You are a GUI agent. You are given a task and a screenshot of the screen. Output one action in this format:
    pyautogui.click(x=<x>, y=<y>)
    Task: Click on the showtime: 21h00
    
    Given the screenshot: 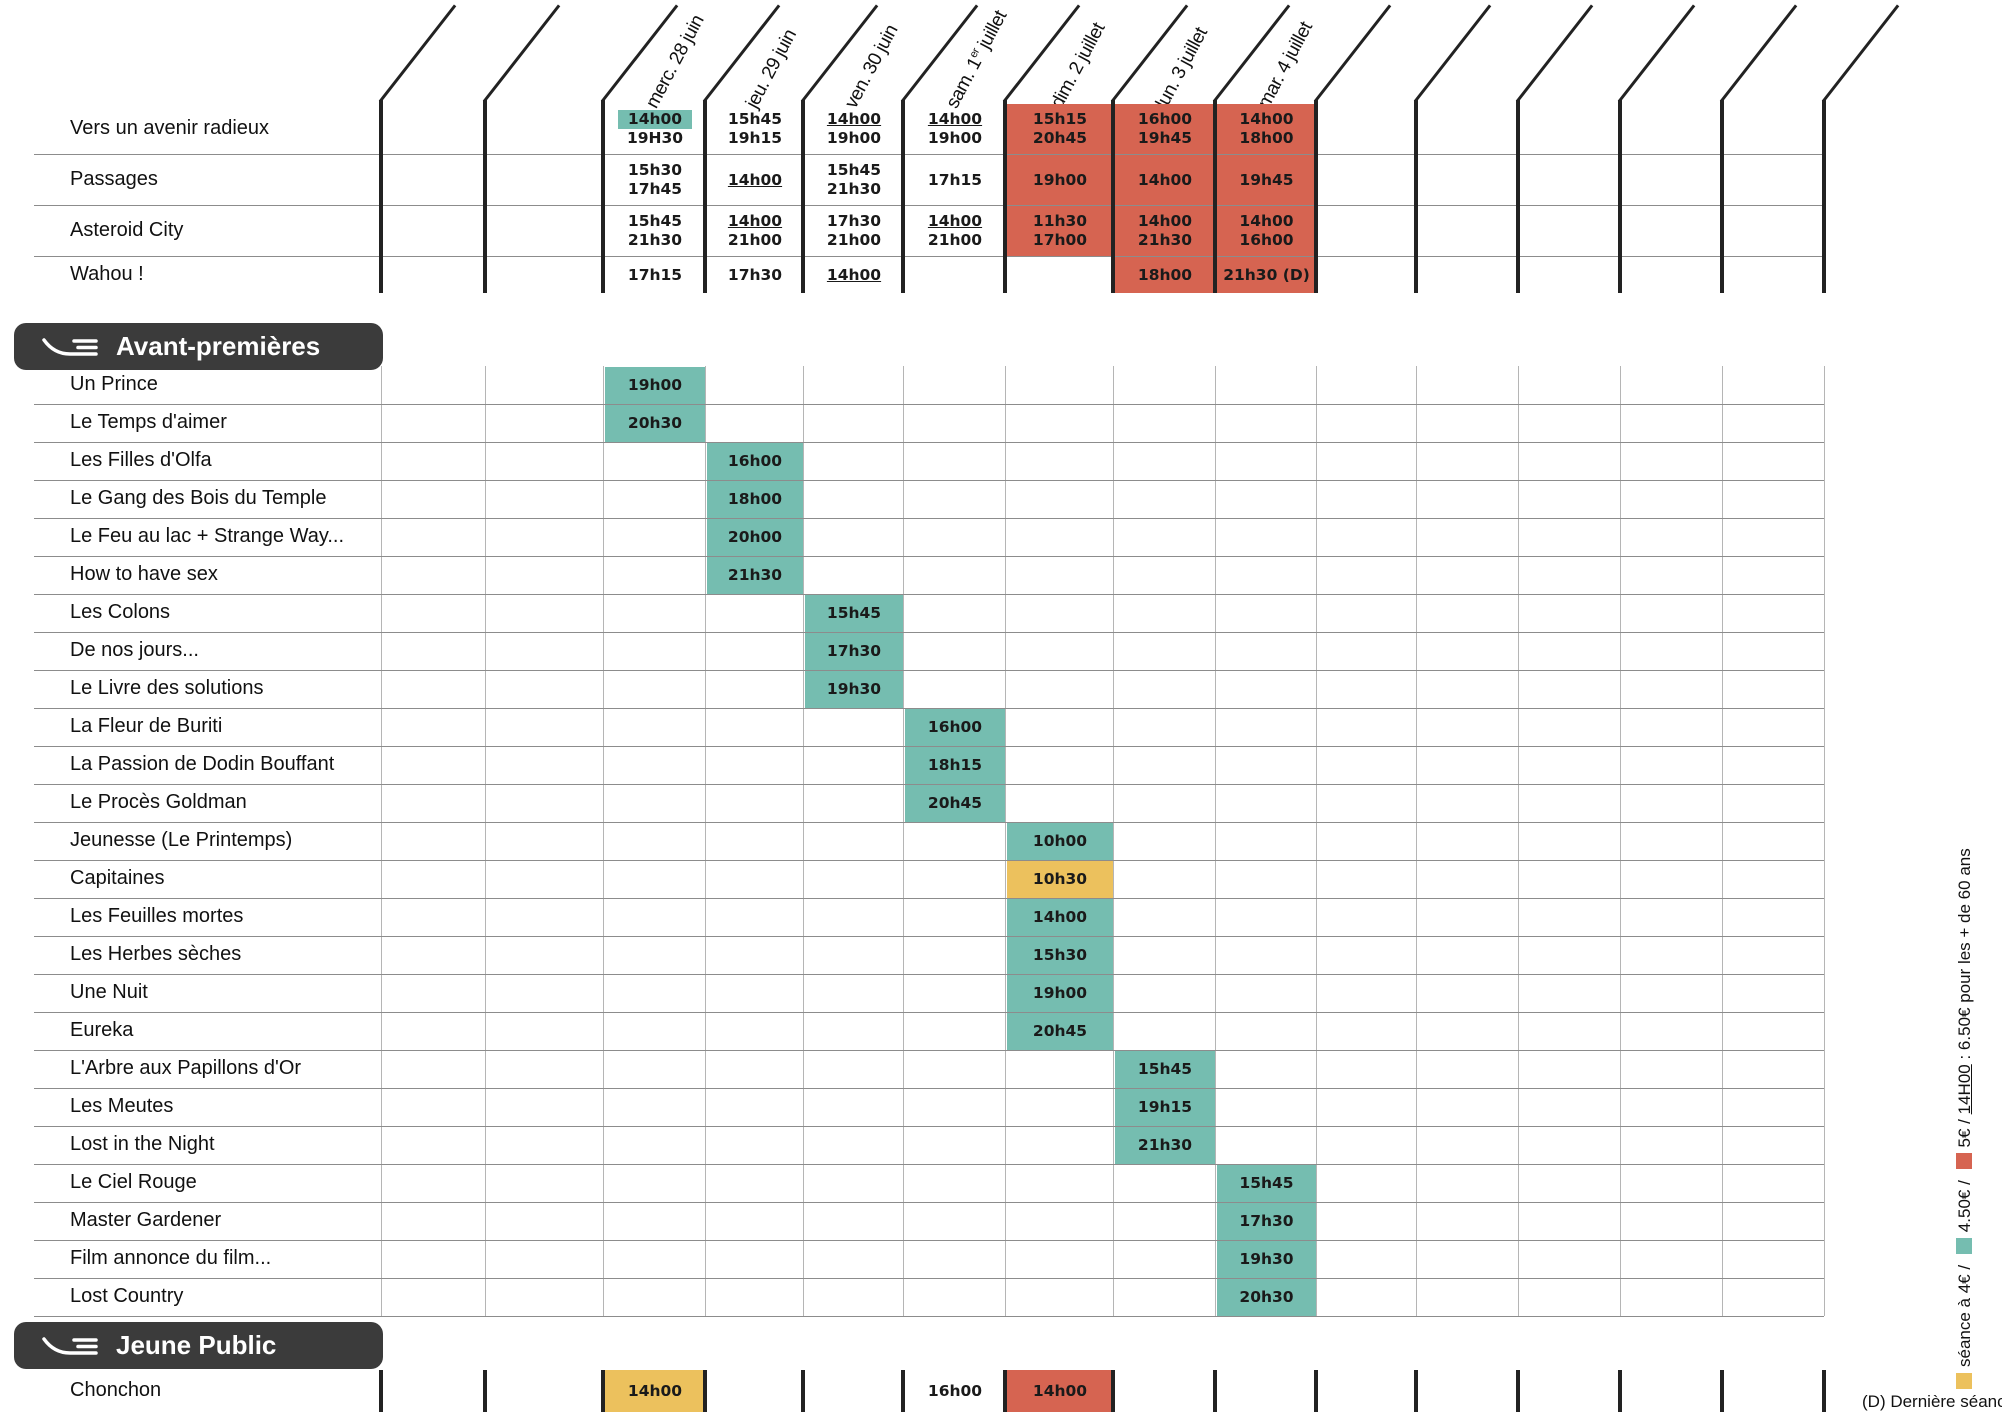 What is the action you would take?
    pyautogui.click(x=755, y=240)
    